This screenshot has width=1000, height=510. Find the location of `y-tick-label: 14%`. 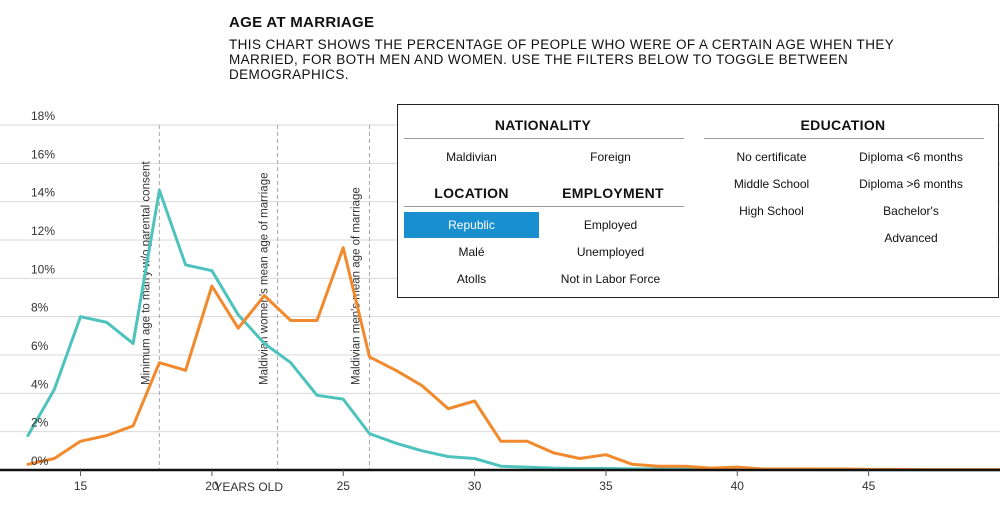

y-tick-label: 14% is located at coordinates (43, 193).